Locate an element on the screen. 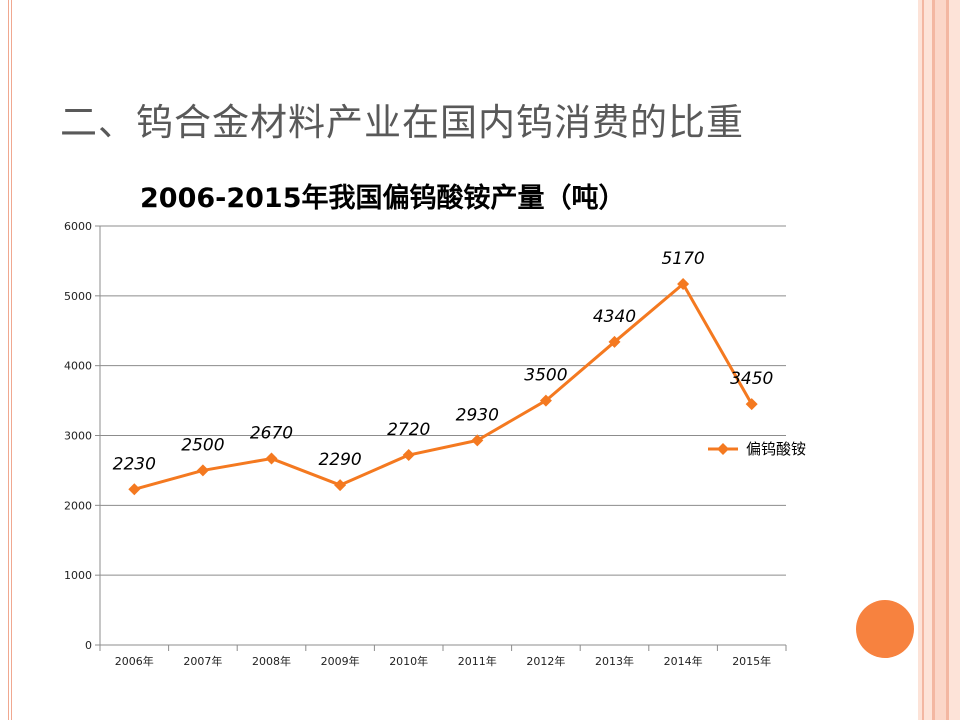  y-tick-label: 1000 is located at coordinates (78, 575).